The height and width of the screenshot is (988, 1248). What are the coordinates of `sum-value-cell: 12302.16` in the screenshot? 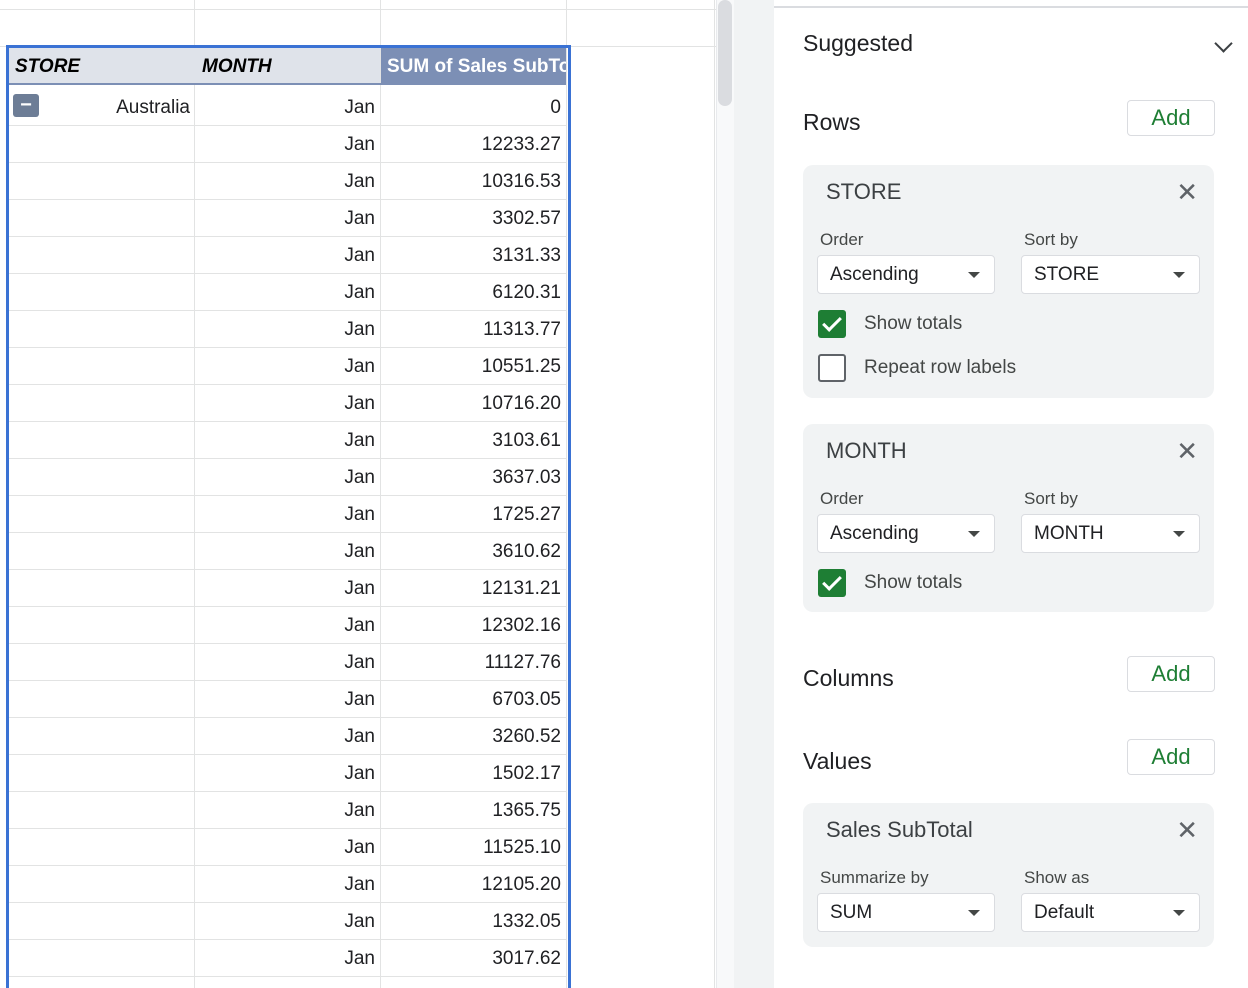 It's located at (521, 625).